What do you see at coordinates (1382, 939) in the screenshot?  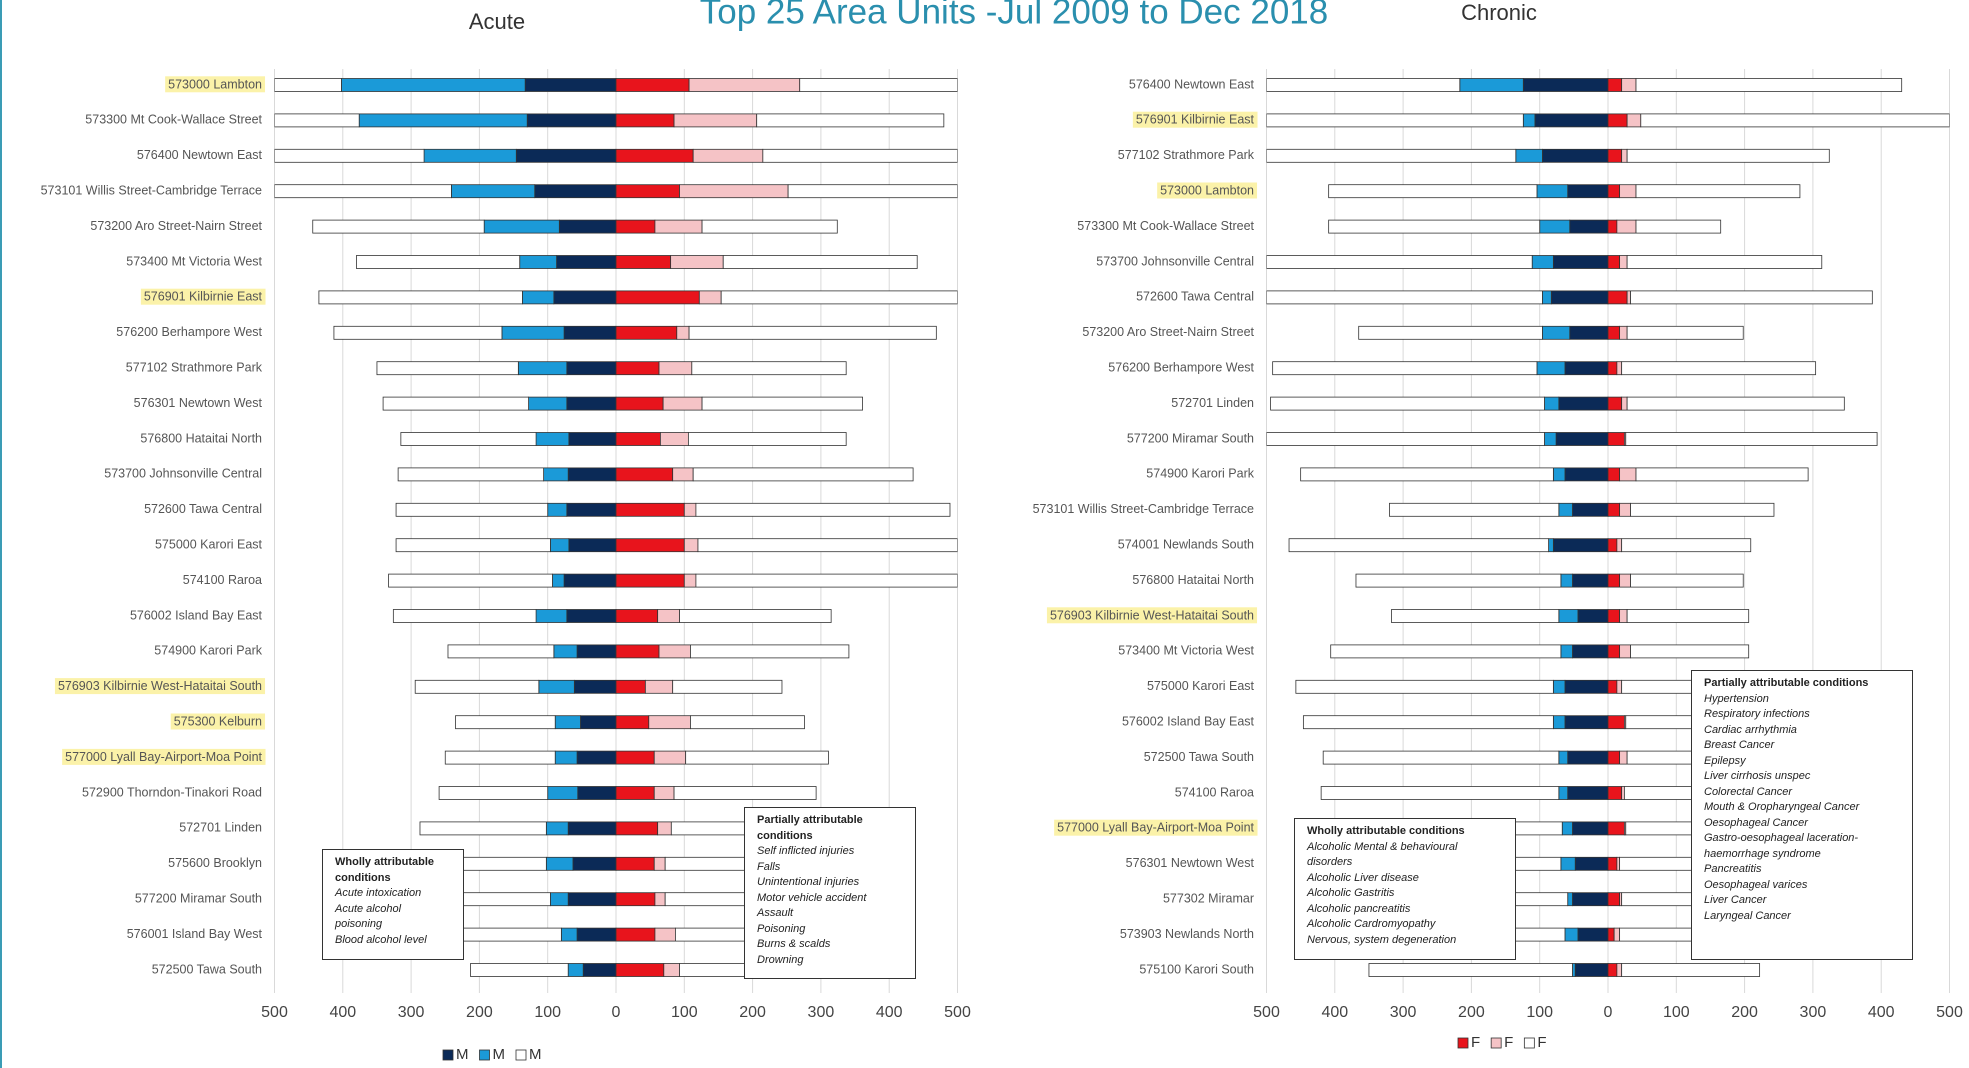 I see `annotation-item: Nervous, system degeneration` at bounding box center [1382, 939].